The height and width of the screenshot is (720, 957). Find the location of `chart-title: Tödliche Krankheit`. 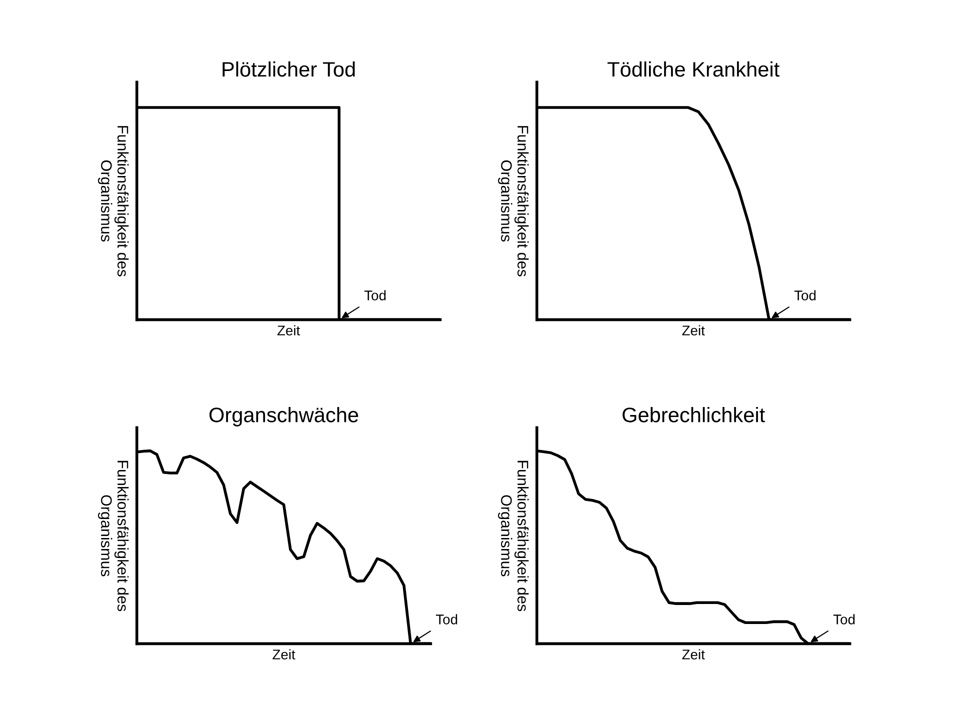

chart-title: Tödliche Krankheit is located at coordinates (694, 69).